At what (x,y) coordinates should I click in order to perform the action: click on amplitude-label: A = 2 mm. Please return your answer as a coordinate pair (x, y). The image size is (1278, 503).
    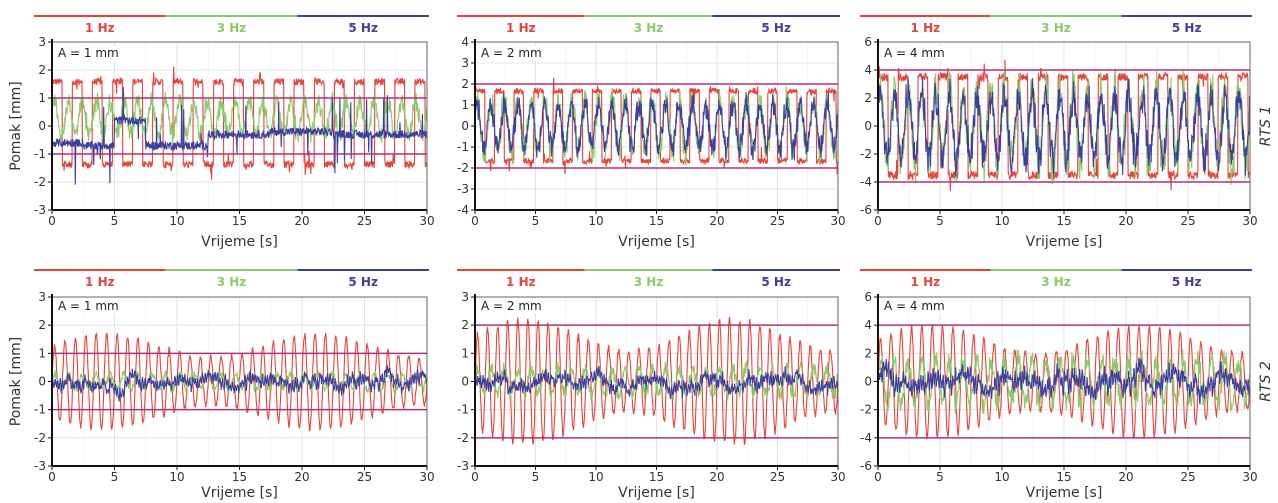
    Looking at the image, I should click on (511, 306).